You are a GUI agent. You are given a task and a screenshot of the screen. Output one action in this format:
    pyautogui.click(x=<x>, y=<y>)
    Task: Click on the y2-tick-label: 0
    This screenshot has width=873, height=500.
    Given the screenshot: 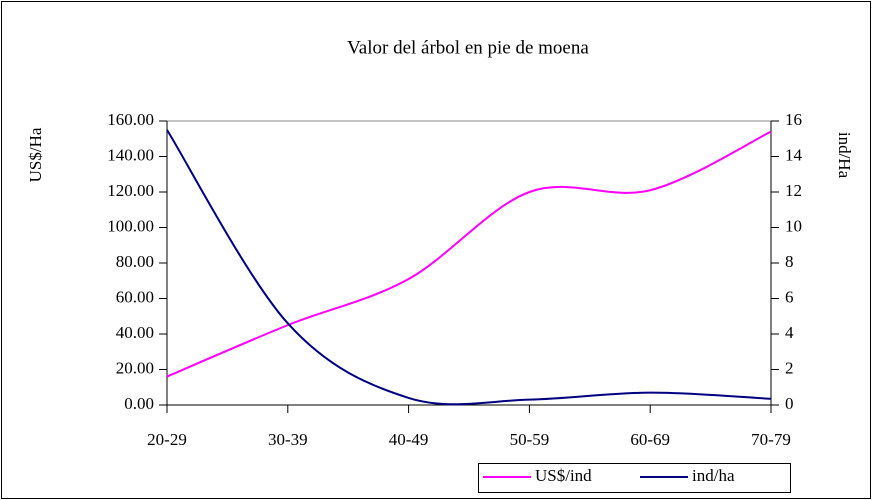 What is the action you would take?
    pyautogui.click(x=789, y=403)
    